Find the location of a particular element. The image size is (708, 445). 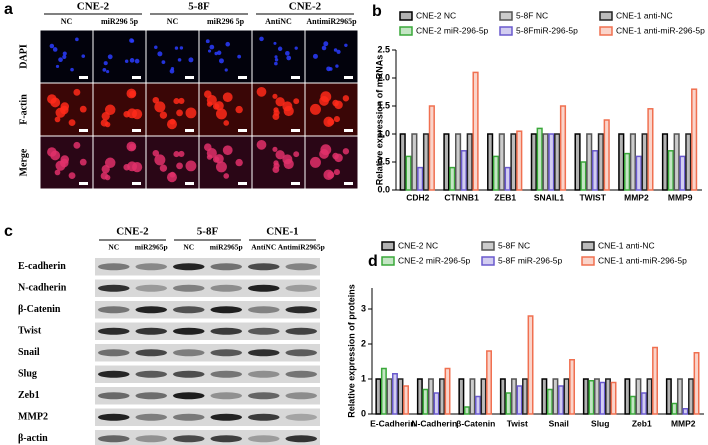

lane-label: AntimiR2965p is located at coordinates (331, 21).